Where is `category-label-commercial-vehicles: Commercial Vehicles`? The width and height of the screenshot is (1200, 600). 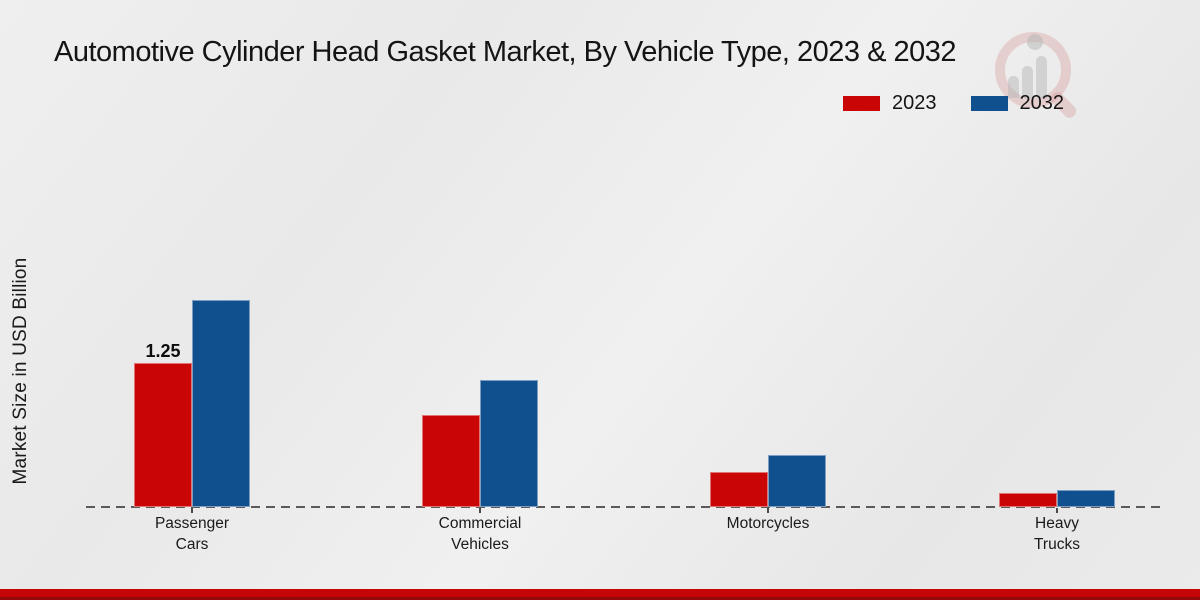
category-label-commercial-vehicles: Commercial Vehicles is located at coordinates (480, 534).